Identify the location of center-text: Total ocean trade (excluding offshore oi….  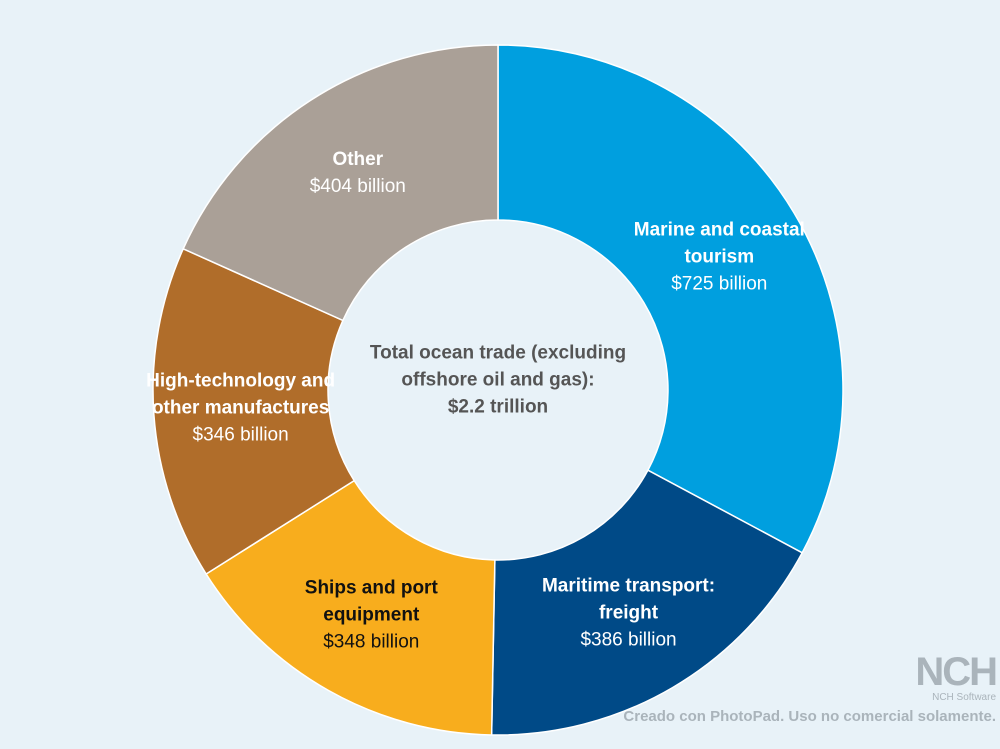
(498, 366).